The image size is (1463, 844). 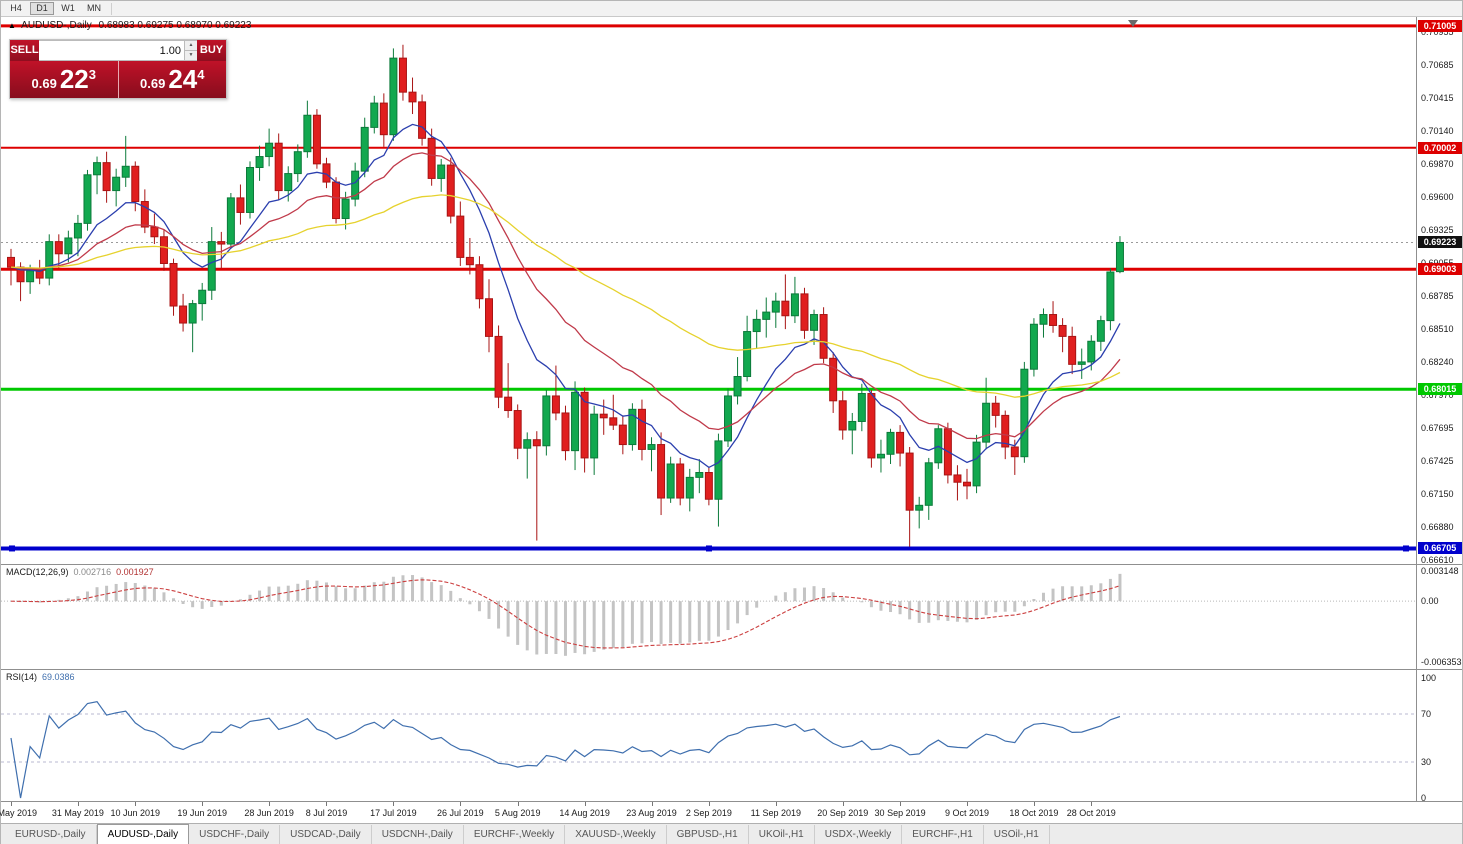 I want to click on price-tick: 0.69600, so click(x=1437, y=196).